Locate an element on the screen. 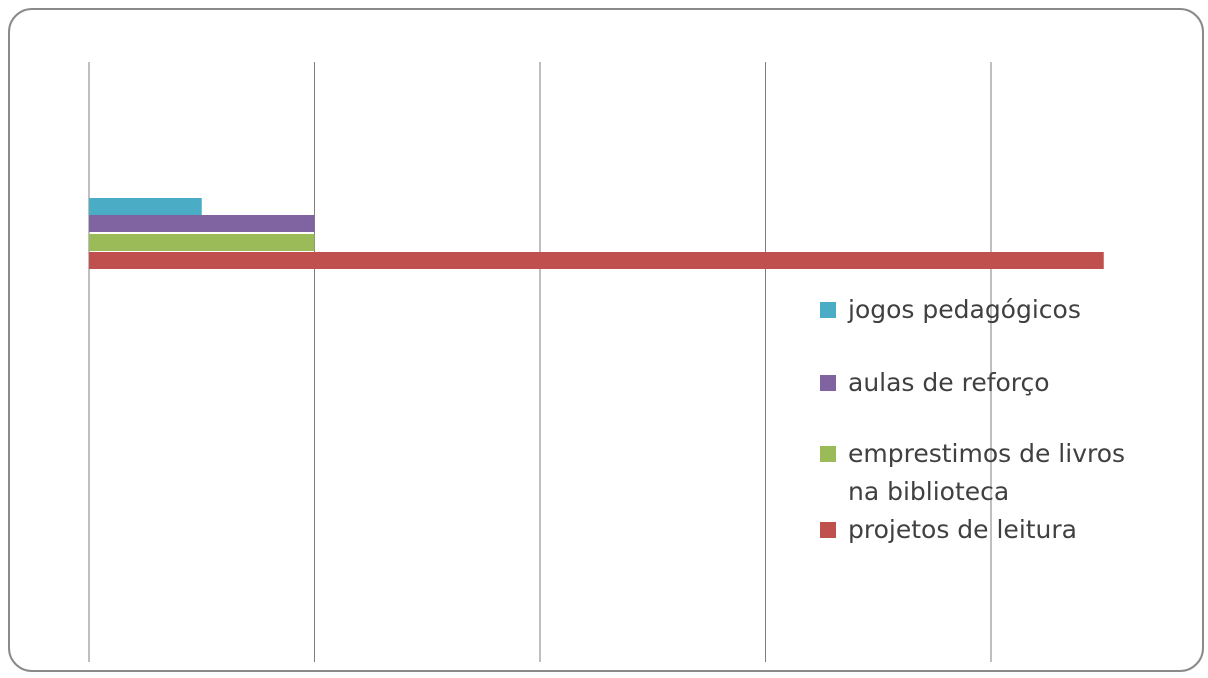 This screenshot has height=678, width=1208. legend-item: jogos pedagógicos is located at coordinates (950, 309).